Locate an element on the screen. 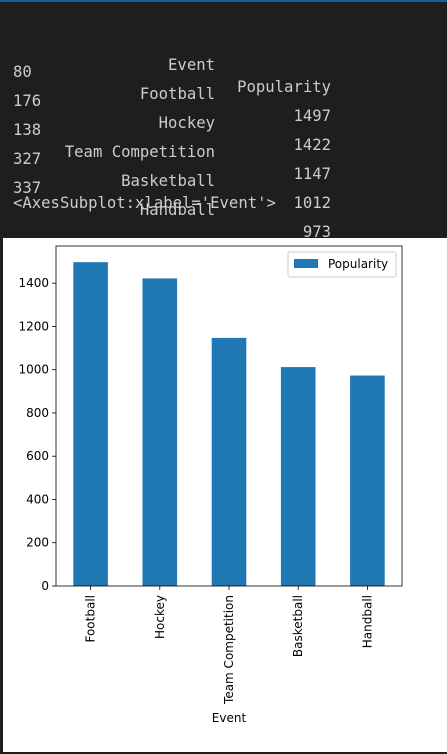 The image size is (447, 754). row-popularity: 973 is located at coordinates (316, 232).